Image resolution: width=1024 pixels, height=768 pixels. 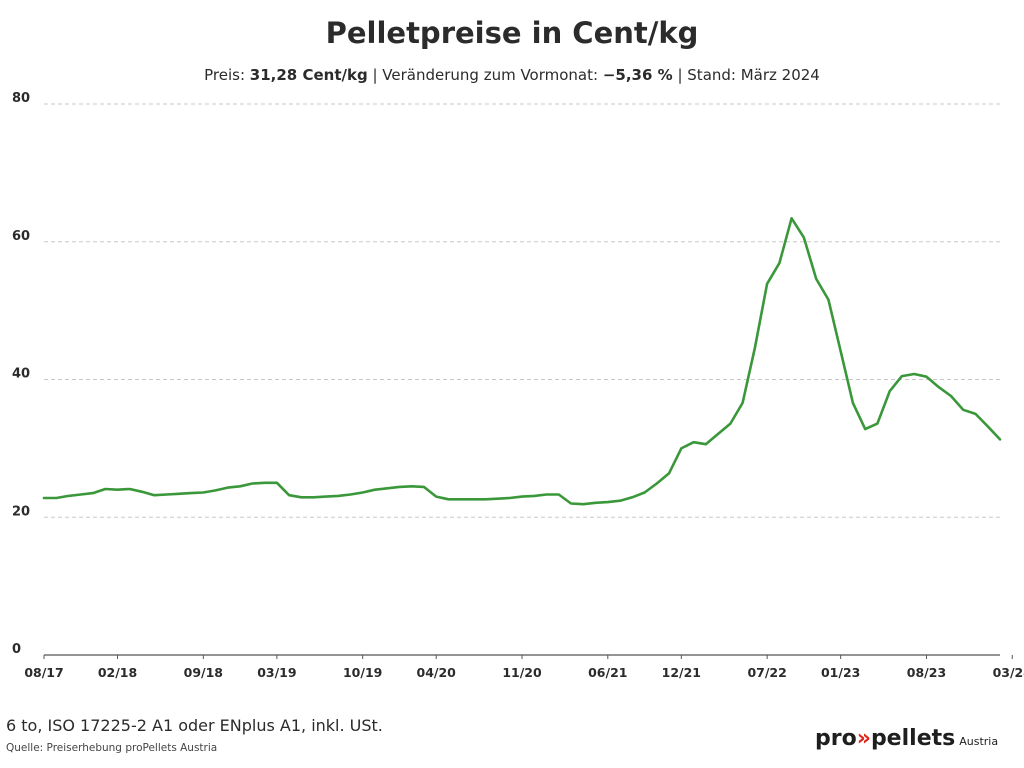 What do you see at coordinates (979, 741) in the screenshot?
I see `logo-country: Austria` at bounding box center [979, 741].